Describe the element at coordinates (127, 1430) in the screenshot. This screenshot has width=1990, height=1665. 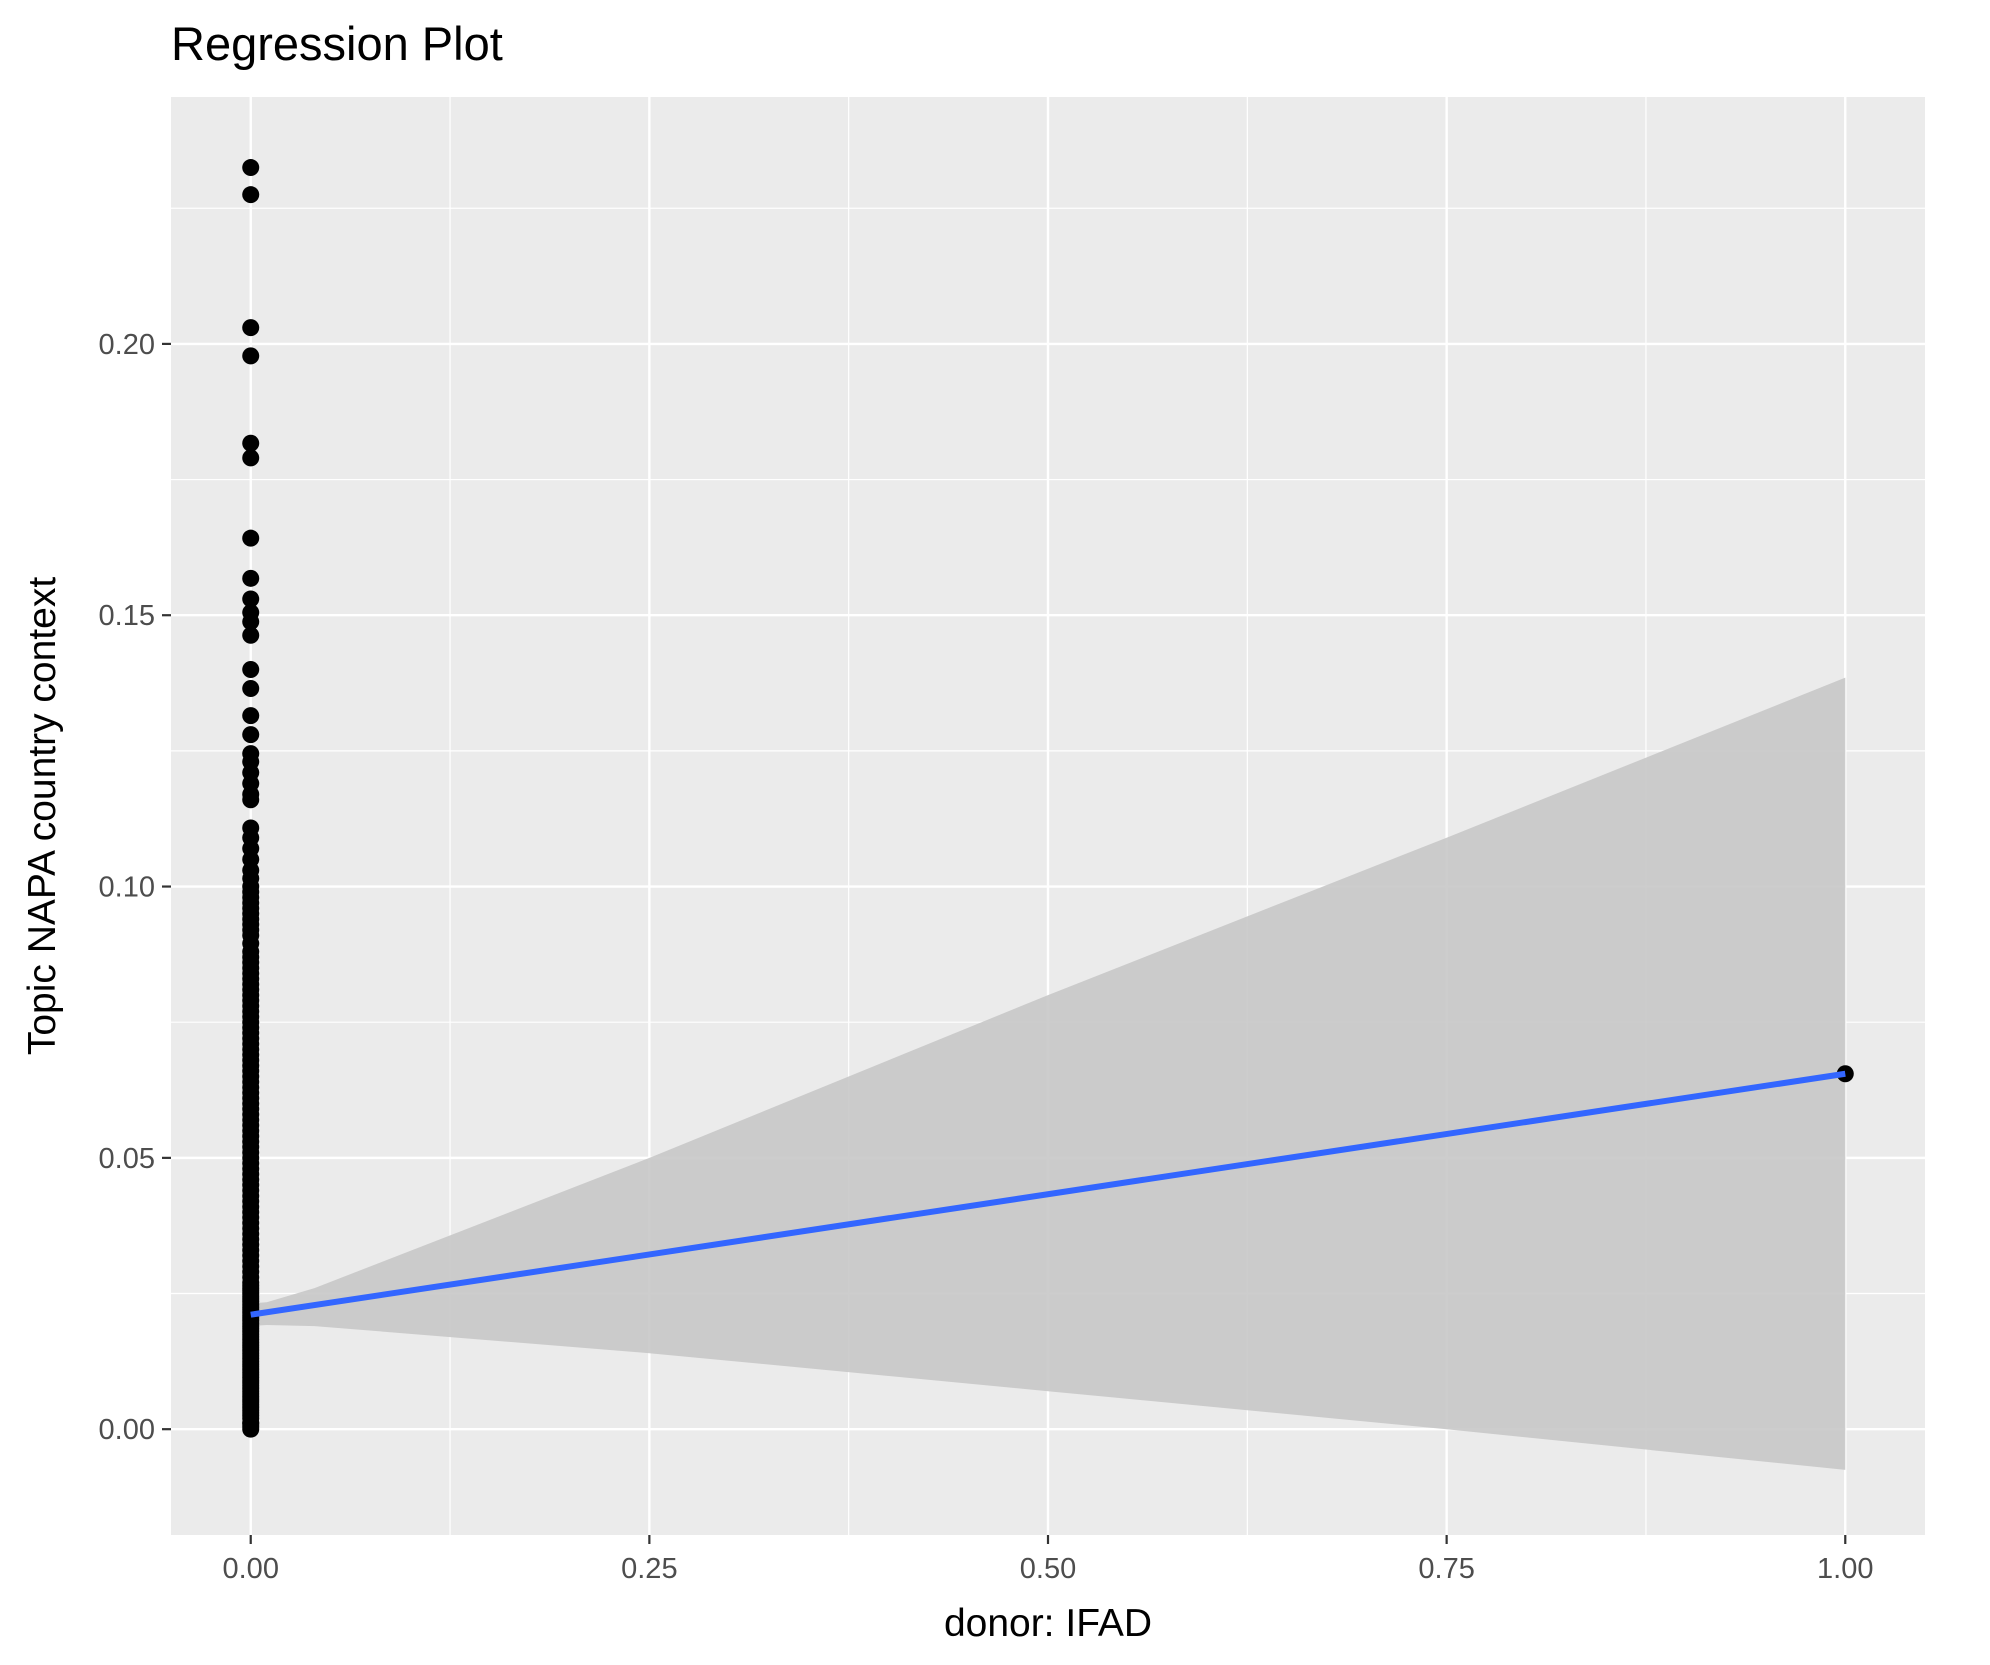
I see `y-tick-label: 0.00` at that location.